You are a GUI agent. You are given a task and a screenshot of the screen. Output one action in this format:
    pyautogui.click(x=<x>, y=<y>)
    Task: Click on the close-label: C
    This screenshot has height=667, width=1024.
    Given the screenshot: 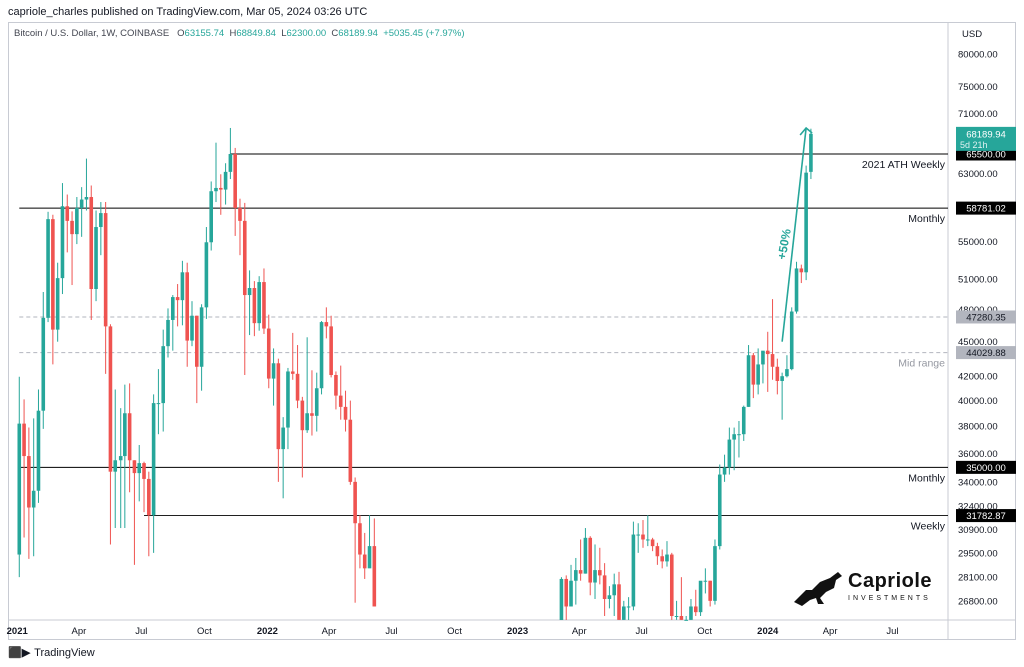 What is the action you would take?
    pyautogui.click(x=335, y=33)
    